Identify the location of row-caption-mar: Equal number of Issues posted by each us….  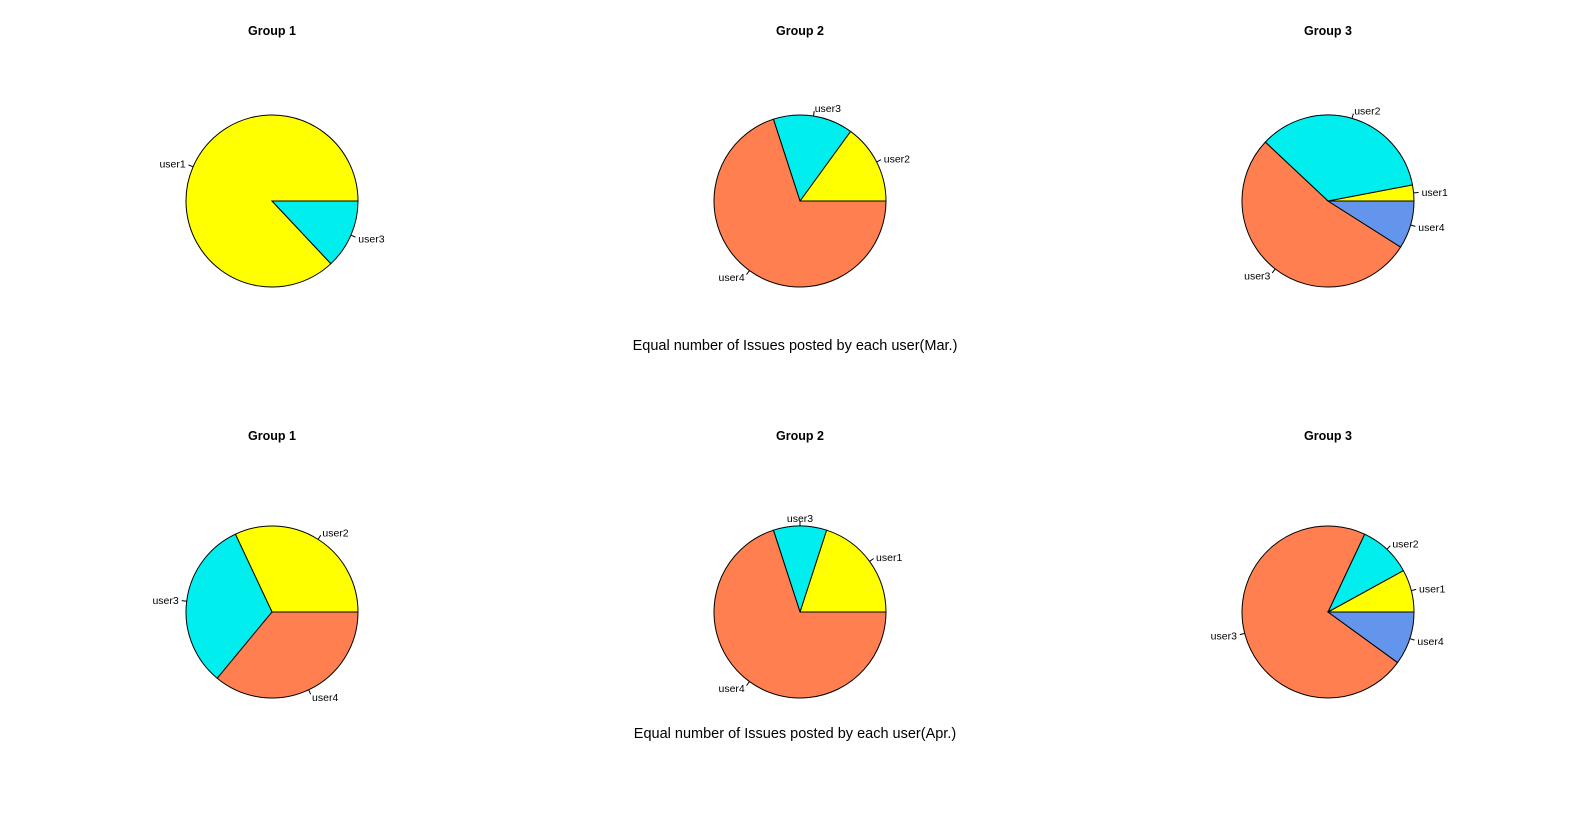
(795, 346).